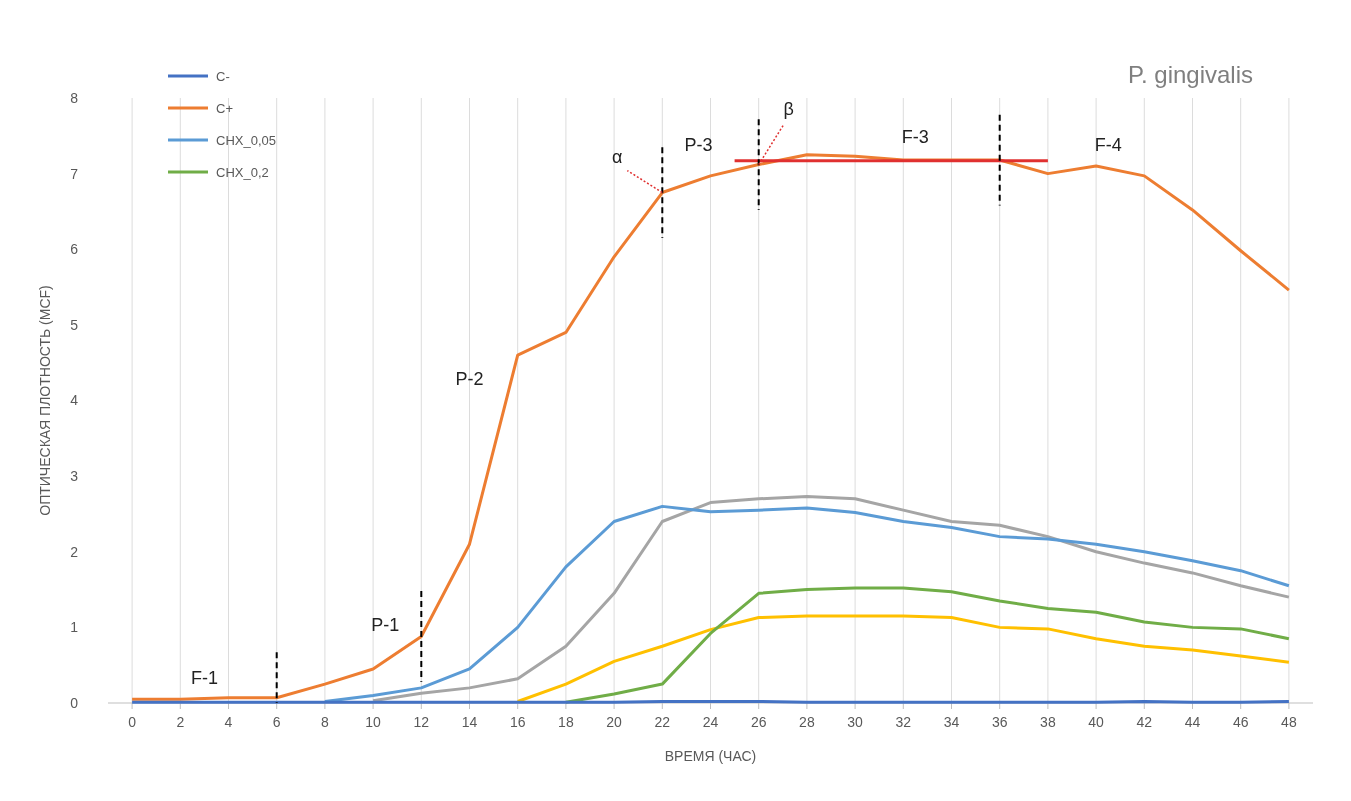 This screenshot has width=1351, height=801. What do you see at coordinates (517, 722) in the screenshot?
I see `x-tick-label: 16` at bounding box center [517, 722].